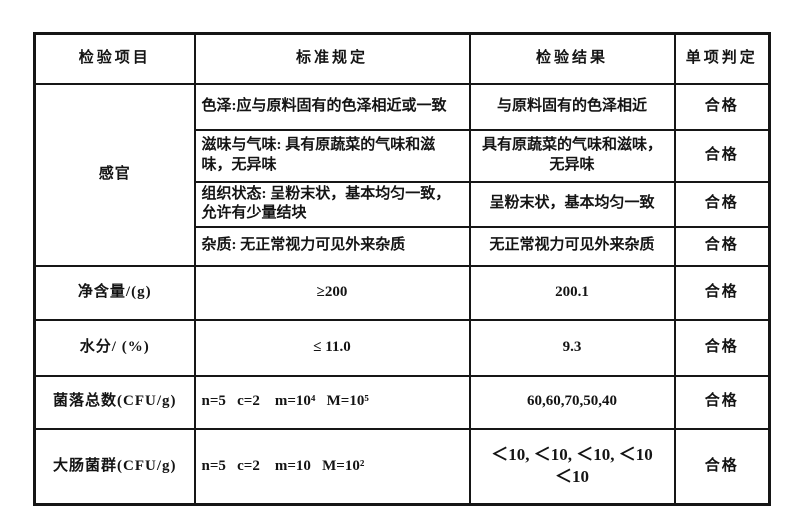 The height and width of the screenshot is (515, 800). Describe the element at coordinates (572, 466) in the screenshot. I see `result-cell-coliform: ＜10, ＜10, ＜10, ＜10 ＜10` at that location.